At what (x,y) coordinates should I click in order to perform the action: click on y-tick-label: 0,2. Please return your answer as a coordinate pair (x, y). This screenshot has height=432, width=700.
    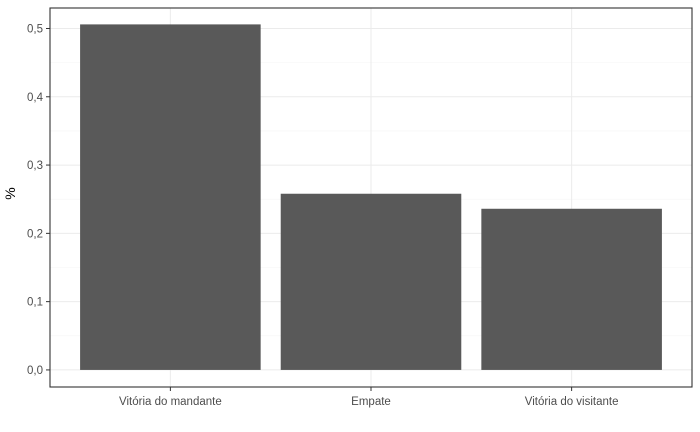
    Looking at the image, I should click on (35, 234).